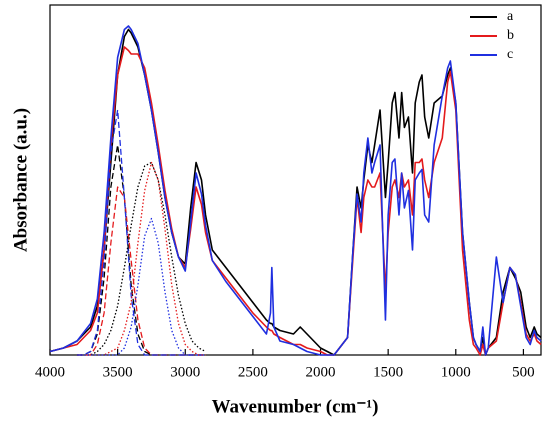  I want to click on x-tick-label: 3000, so click(185, 372).